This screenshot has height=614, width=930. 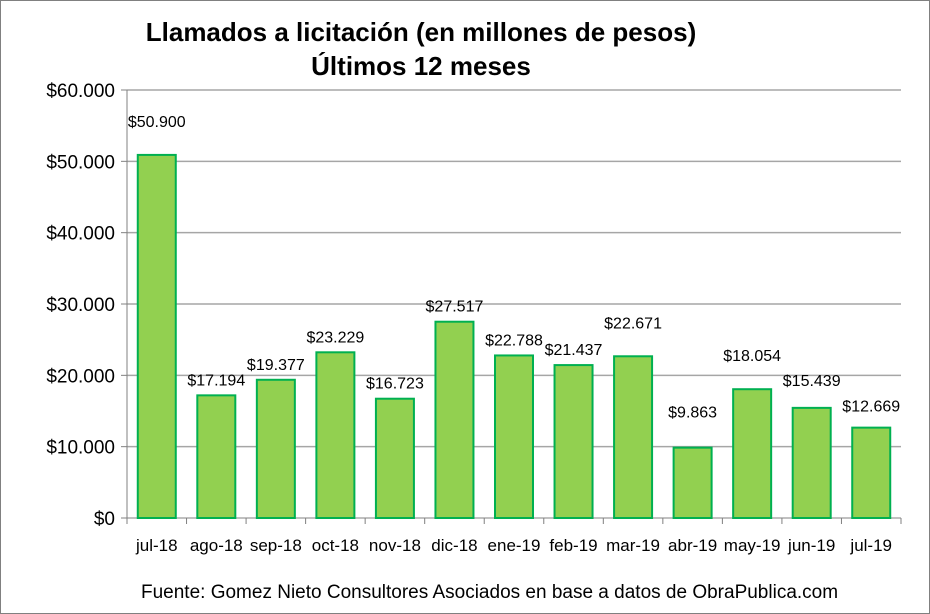 What do you see at coordinates (633, 323) in the screenshot?
I see `data-label: $22.671` at bounding box center [633, 323].